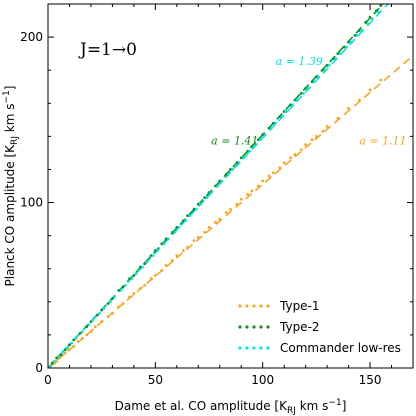 The width and height of the screenshot is (416, 416). What do you see at coordinates (31, 203) in the screenshot?
I see `y-tick-label: 100` at bounding box center [31, 203].